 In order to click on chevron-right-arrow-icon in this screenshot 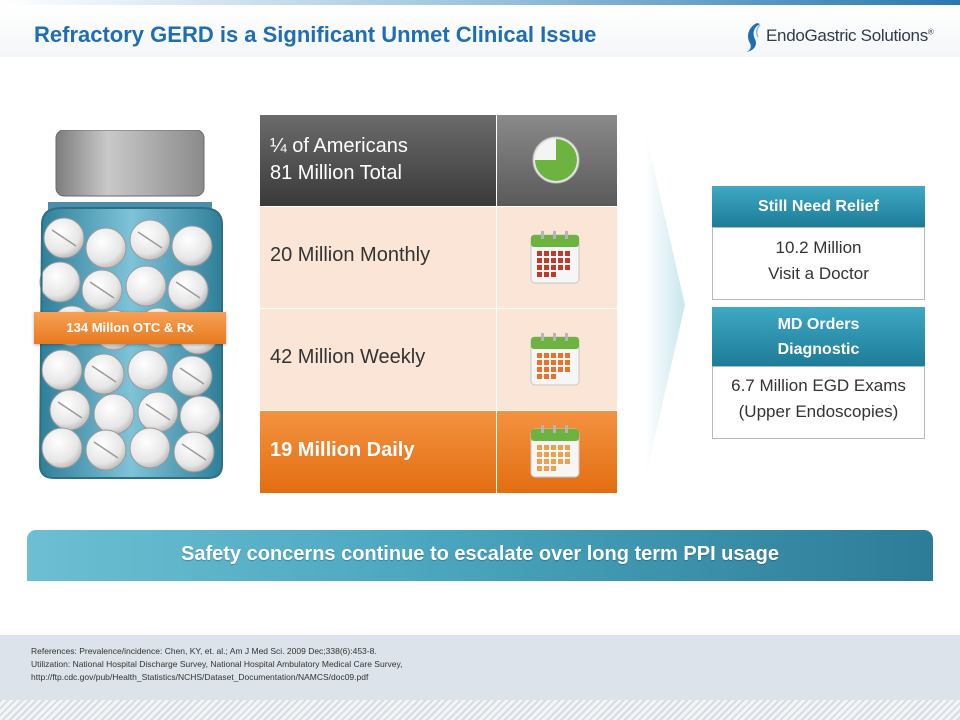, I will do `click(665, 305)`.